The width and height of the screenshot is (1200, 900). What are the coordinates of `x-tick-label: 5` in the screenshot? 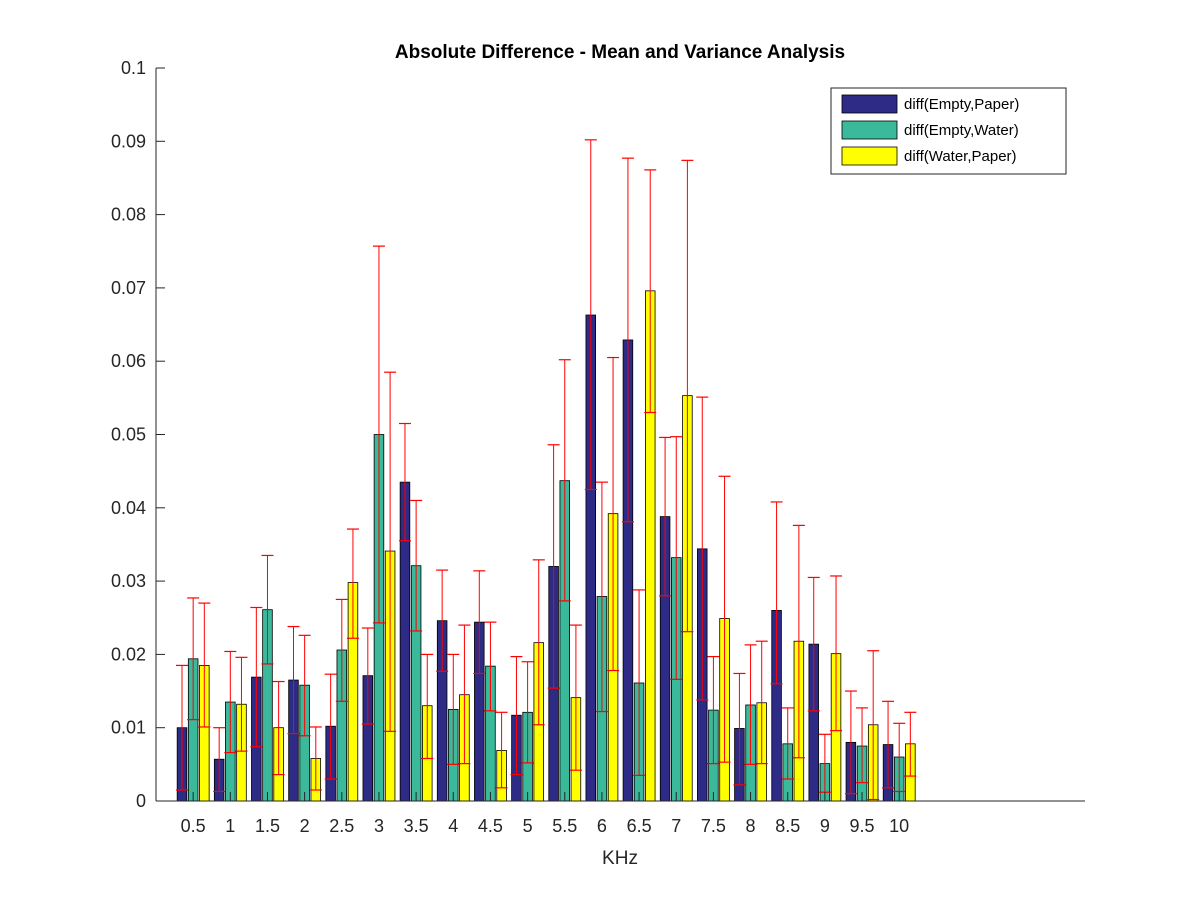 It's located at (528, 826).